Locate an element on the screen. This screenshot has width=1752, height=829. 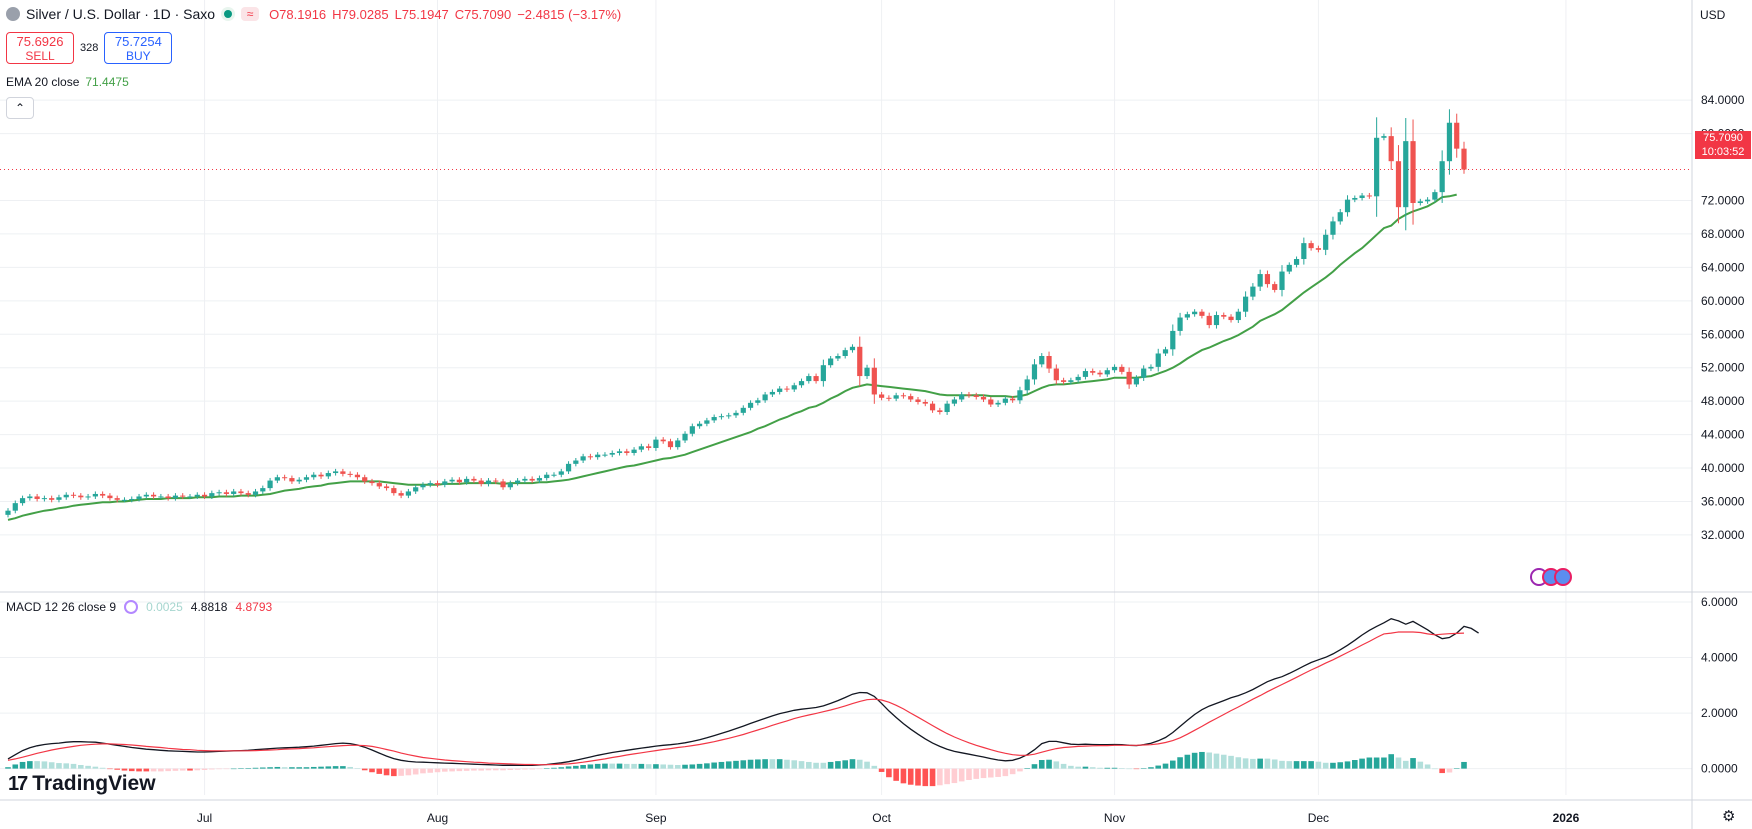
market-status-icon is located at coordinates (228, 14).